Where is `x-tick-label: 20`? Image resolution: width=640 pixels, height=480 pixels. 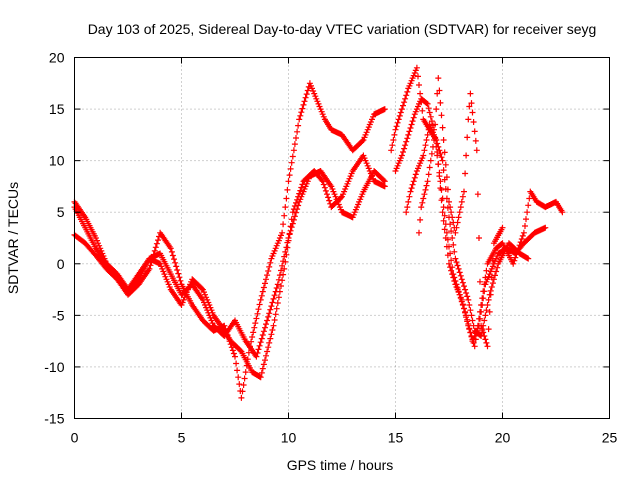 x-tick-label: 20 is located at coordinates (503, 438).